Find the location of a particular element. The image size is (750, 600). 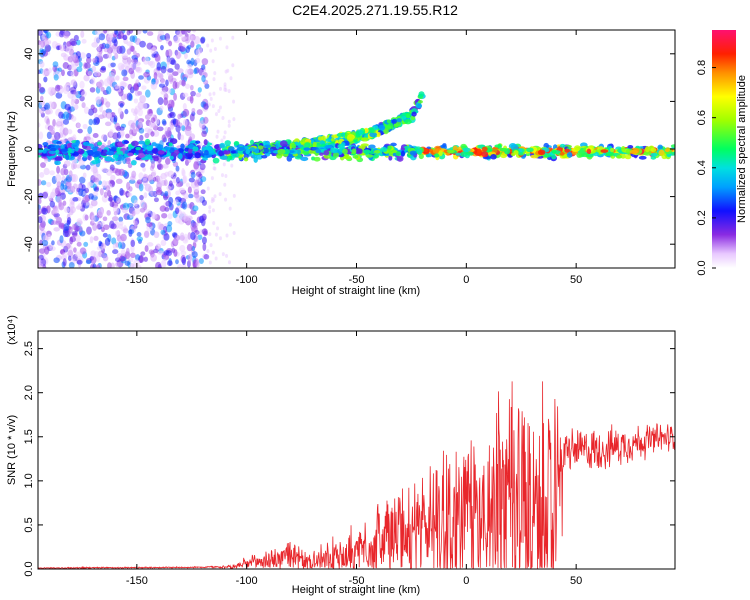

colorbar-tick-label: 0.2 is located at coordinates (702, 217).